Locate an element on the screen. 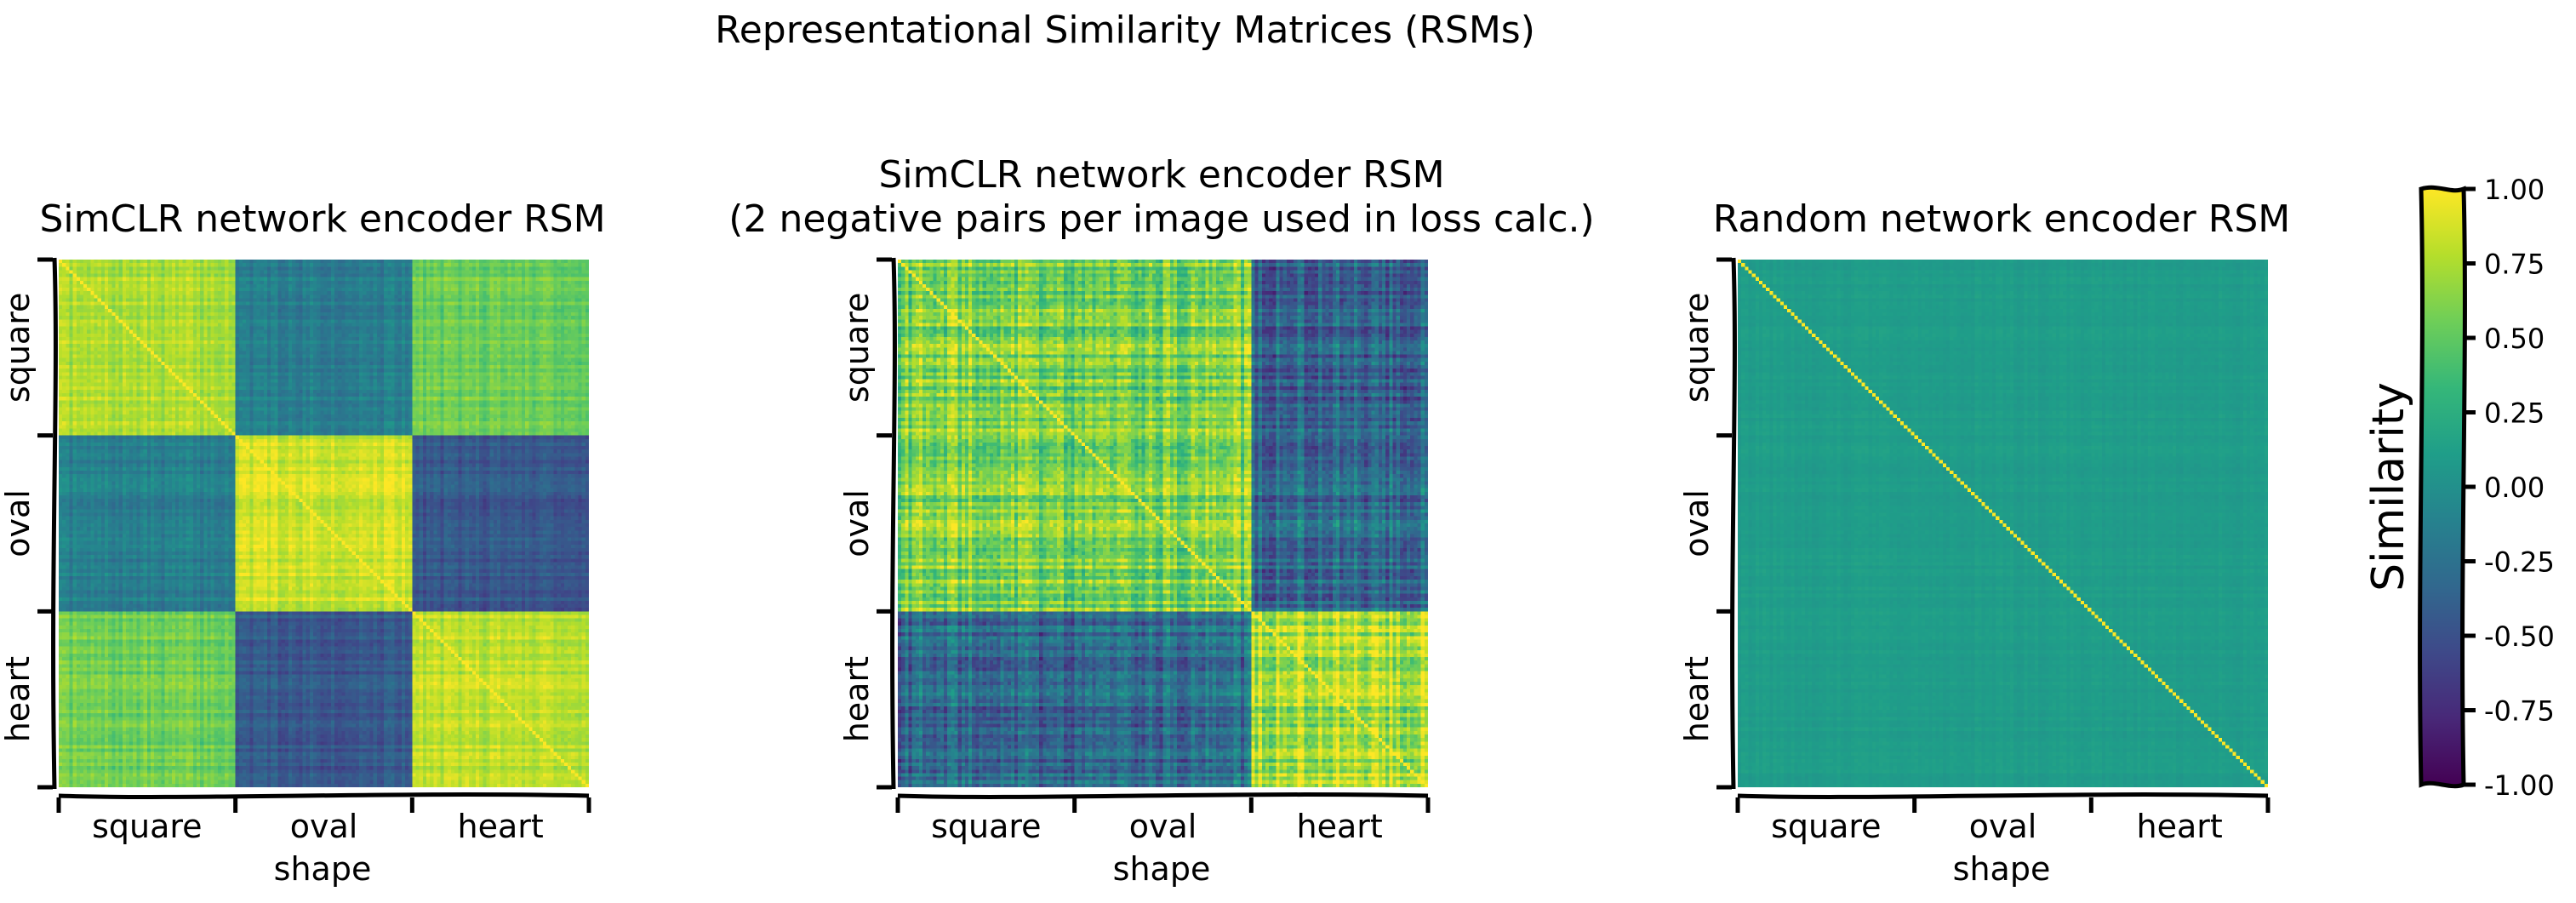  panel-2-xlabel: shape is located at coordinates (1162, 869).